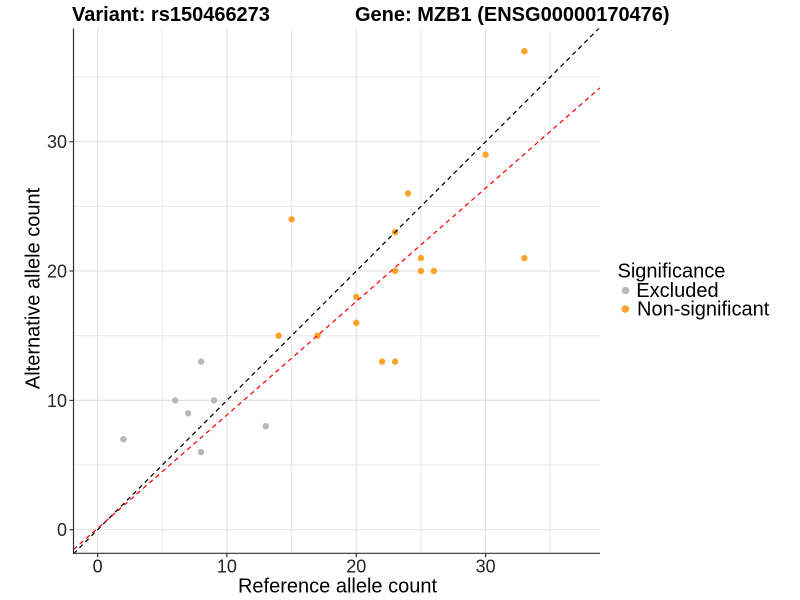 The image size is (800, 600). What do you see at coordinates (677, 291) in the screenshot?
I see `svg-text: Excluded` at bounding box center [677, 291].